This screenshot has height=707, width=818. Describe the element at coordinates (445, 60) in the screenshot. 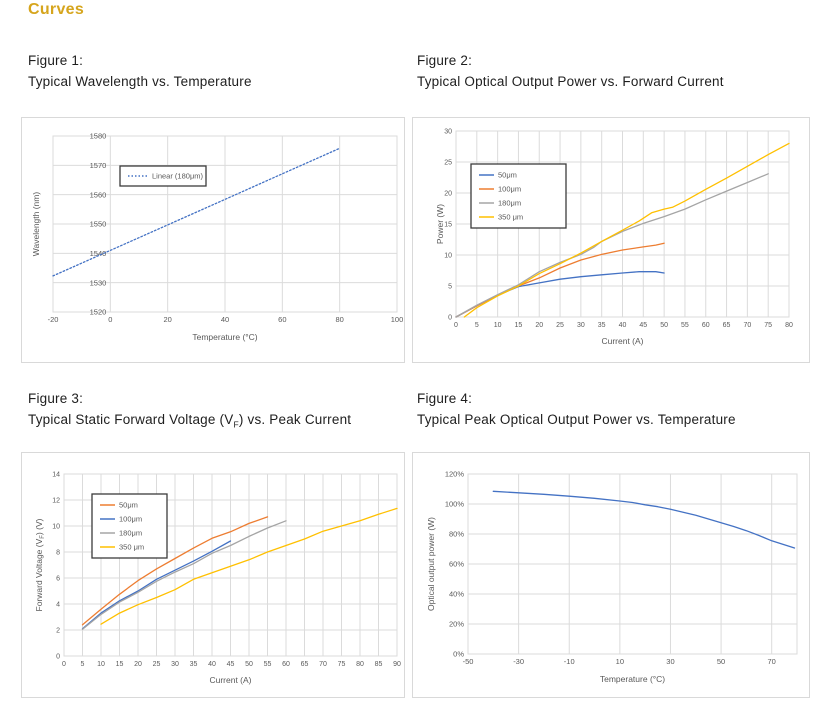

I see `figure-2-caption-line1: Figure 2:` at that location.